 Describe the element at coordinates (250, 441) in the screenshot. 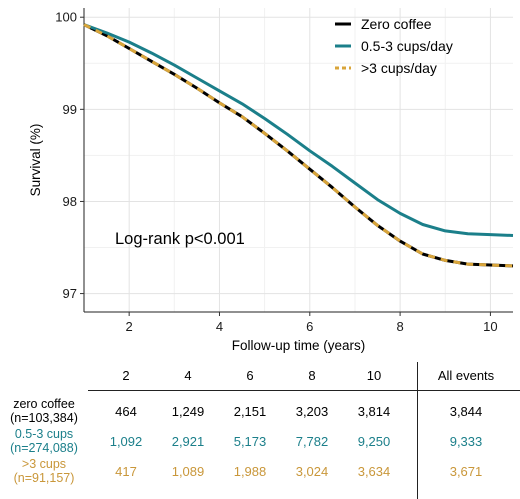

I see `table-cell: 5,173` at that location.